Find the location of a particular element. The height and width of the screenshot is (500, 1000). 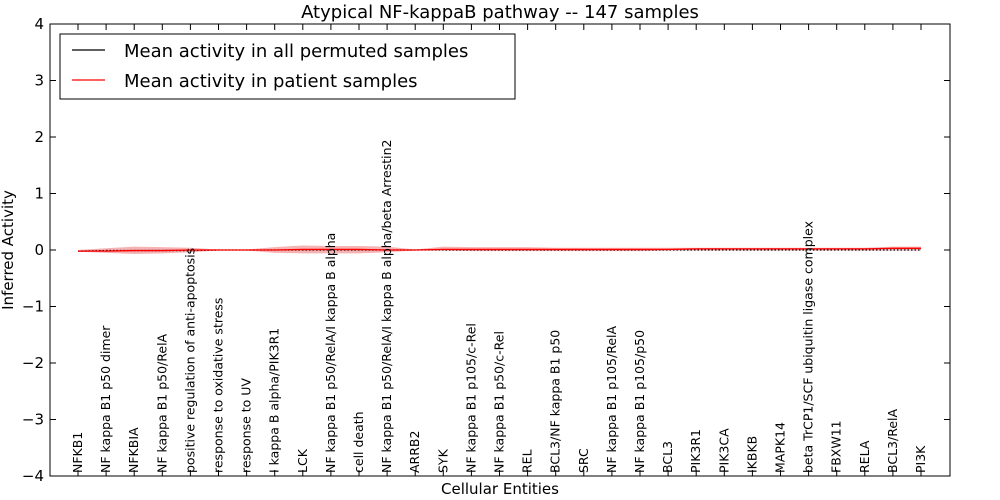

category-label: NF kappa B1 p105/p50 is located at coordinates (639, 401).